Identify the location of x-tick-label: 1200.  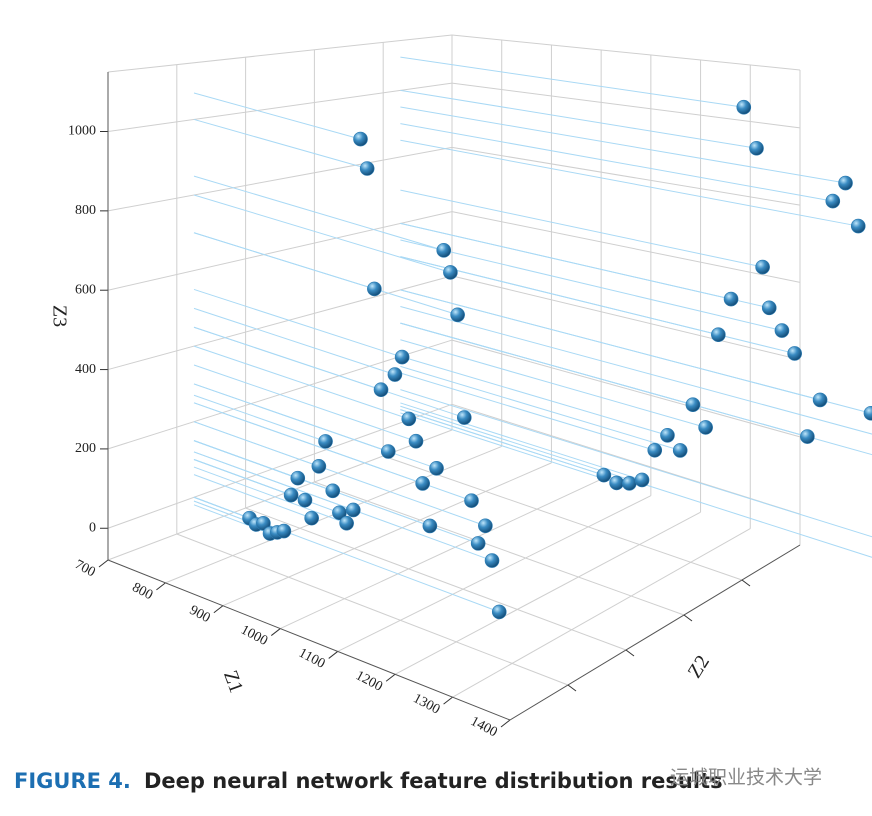
(369, 681).